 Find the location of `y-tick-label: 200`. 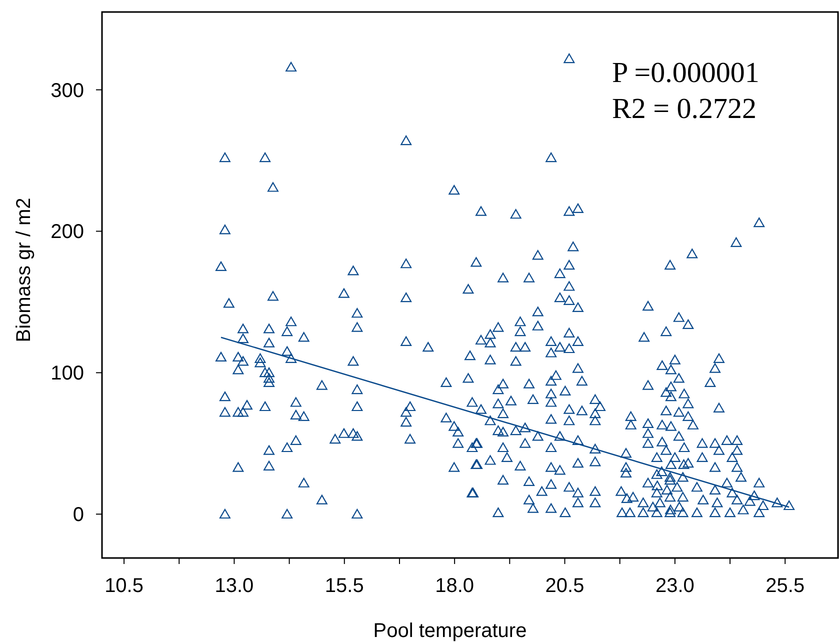

y-tick-label: 200 is located at coordinates (67, 232).